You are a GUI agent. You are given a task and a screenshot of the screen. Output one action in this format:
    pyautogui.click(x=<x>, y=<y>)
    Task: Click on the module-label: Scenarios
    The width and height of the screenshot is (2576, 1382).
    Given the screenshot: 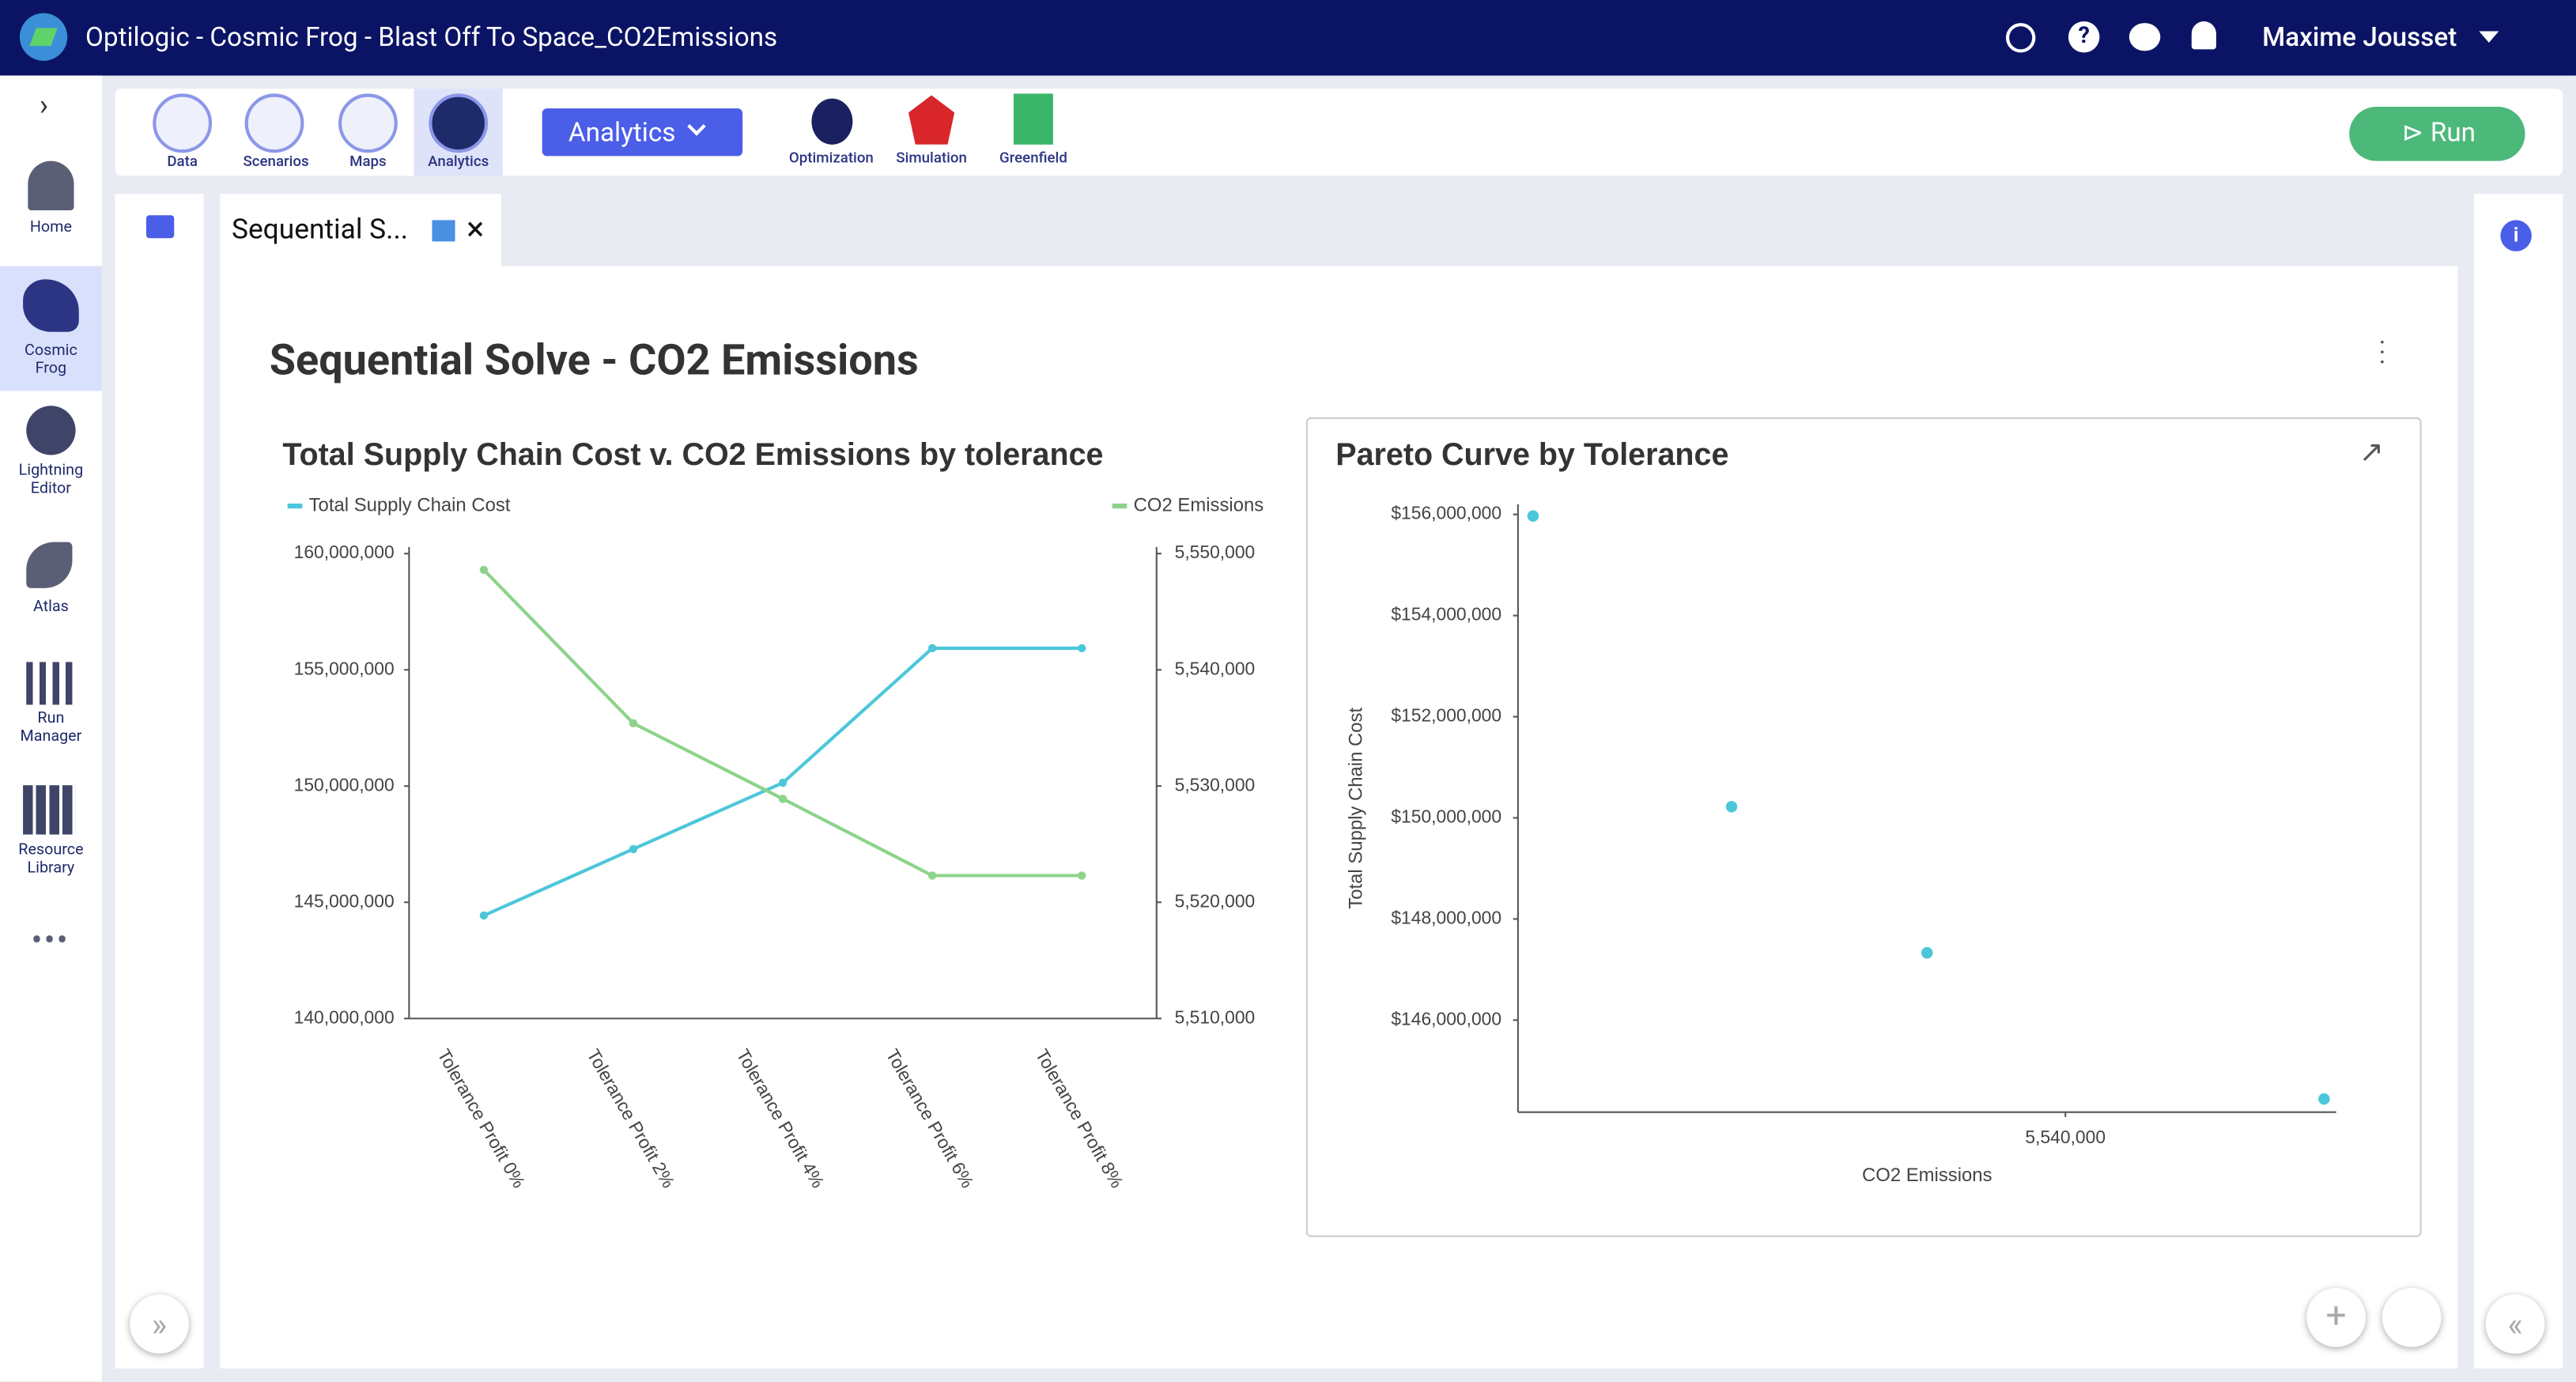 What is the action you would take?
    pyautogui.click(x=276, y=163)
    